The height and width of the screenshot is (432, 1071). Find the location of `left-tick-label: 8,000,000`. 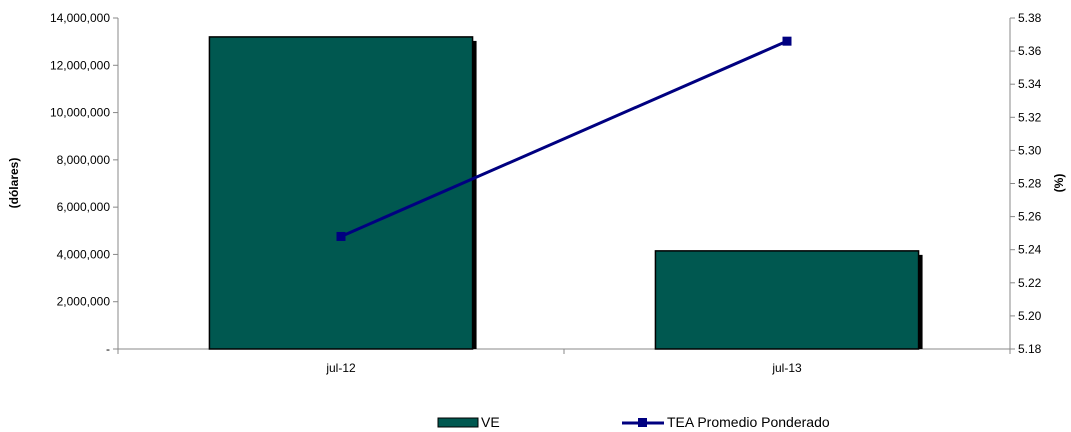

left-tick-label: 8,000,000 is located at coordinates (84, 160).